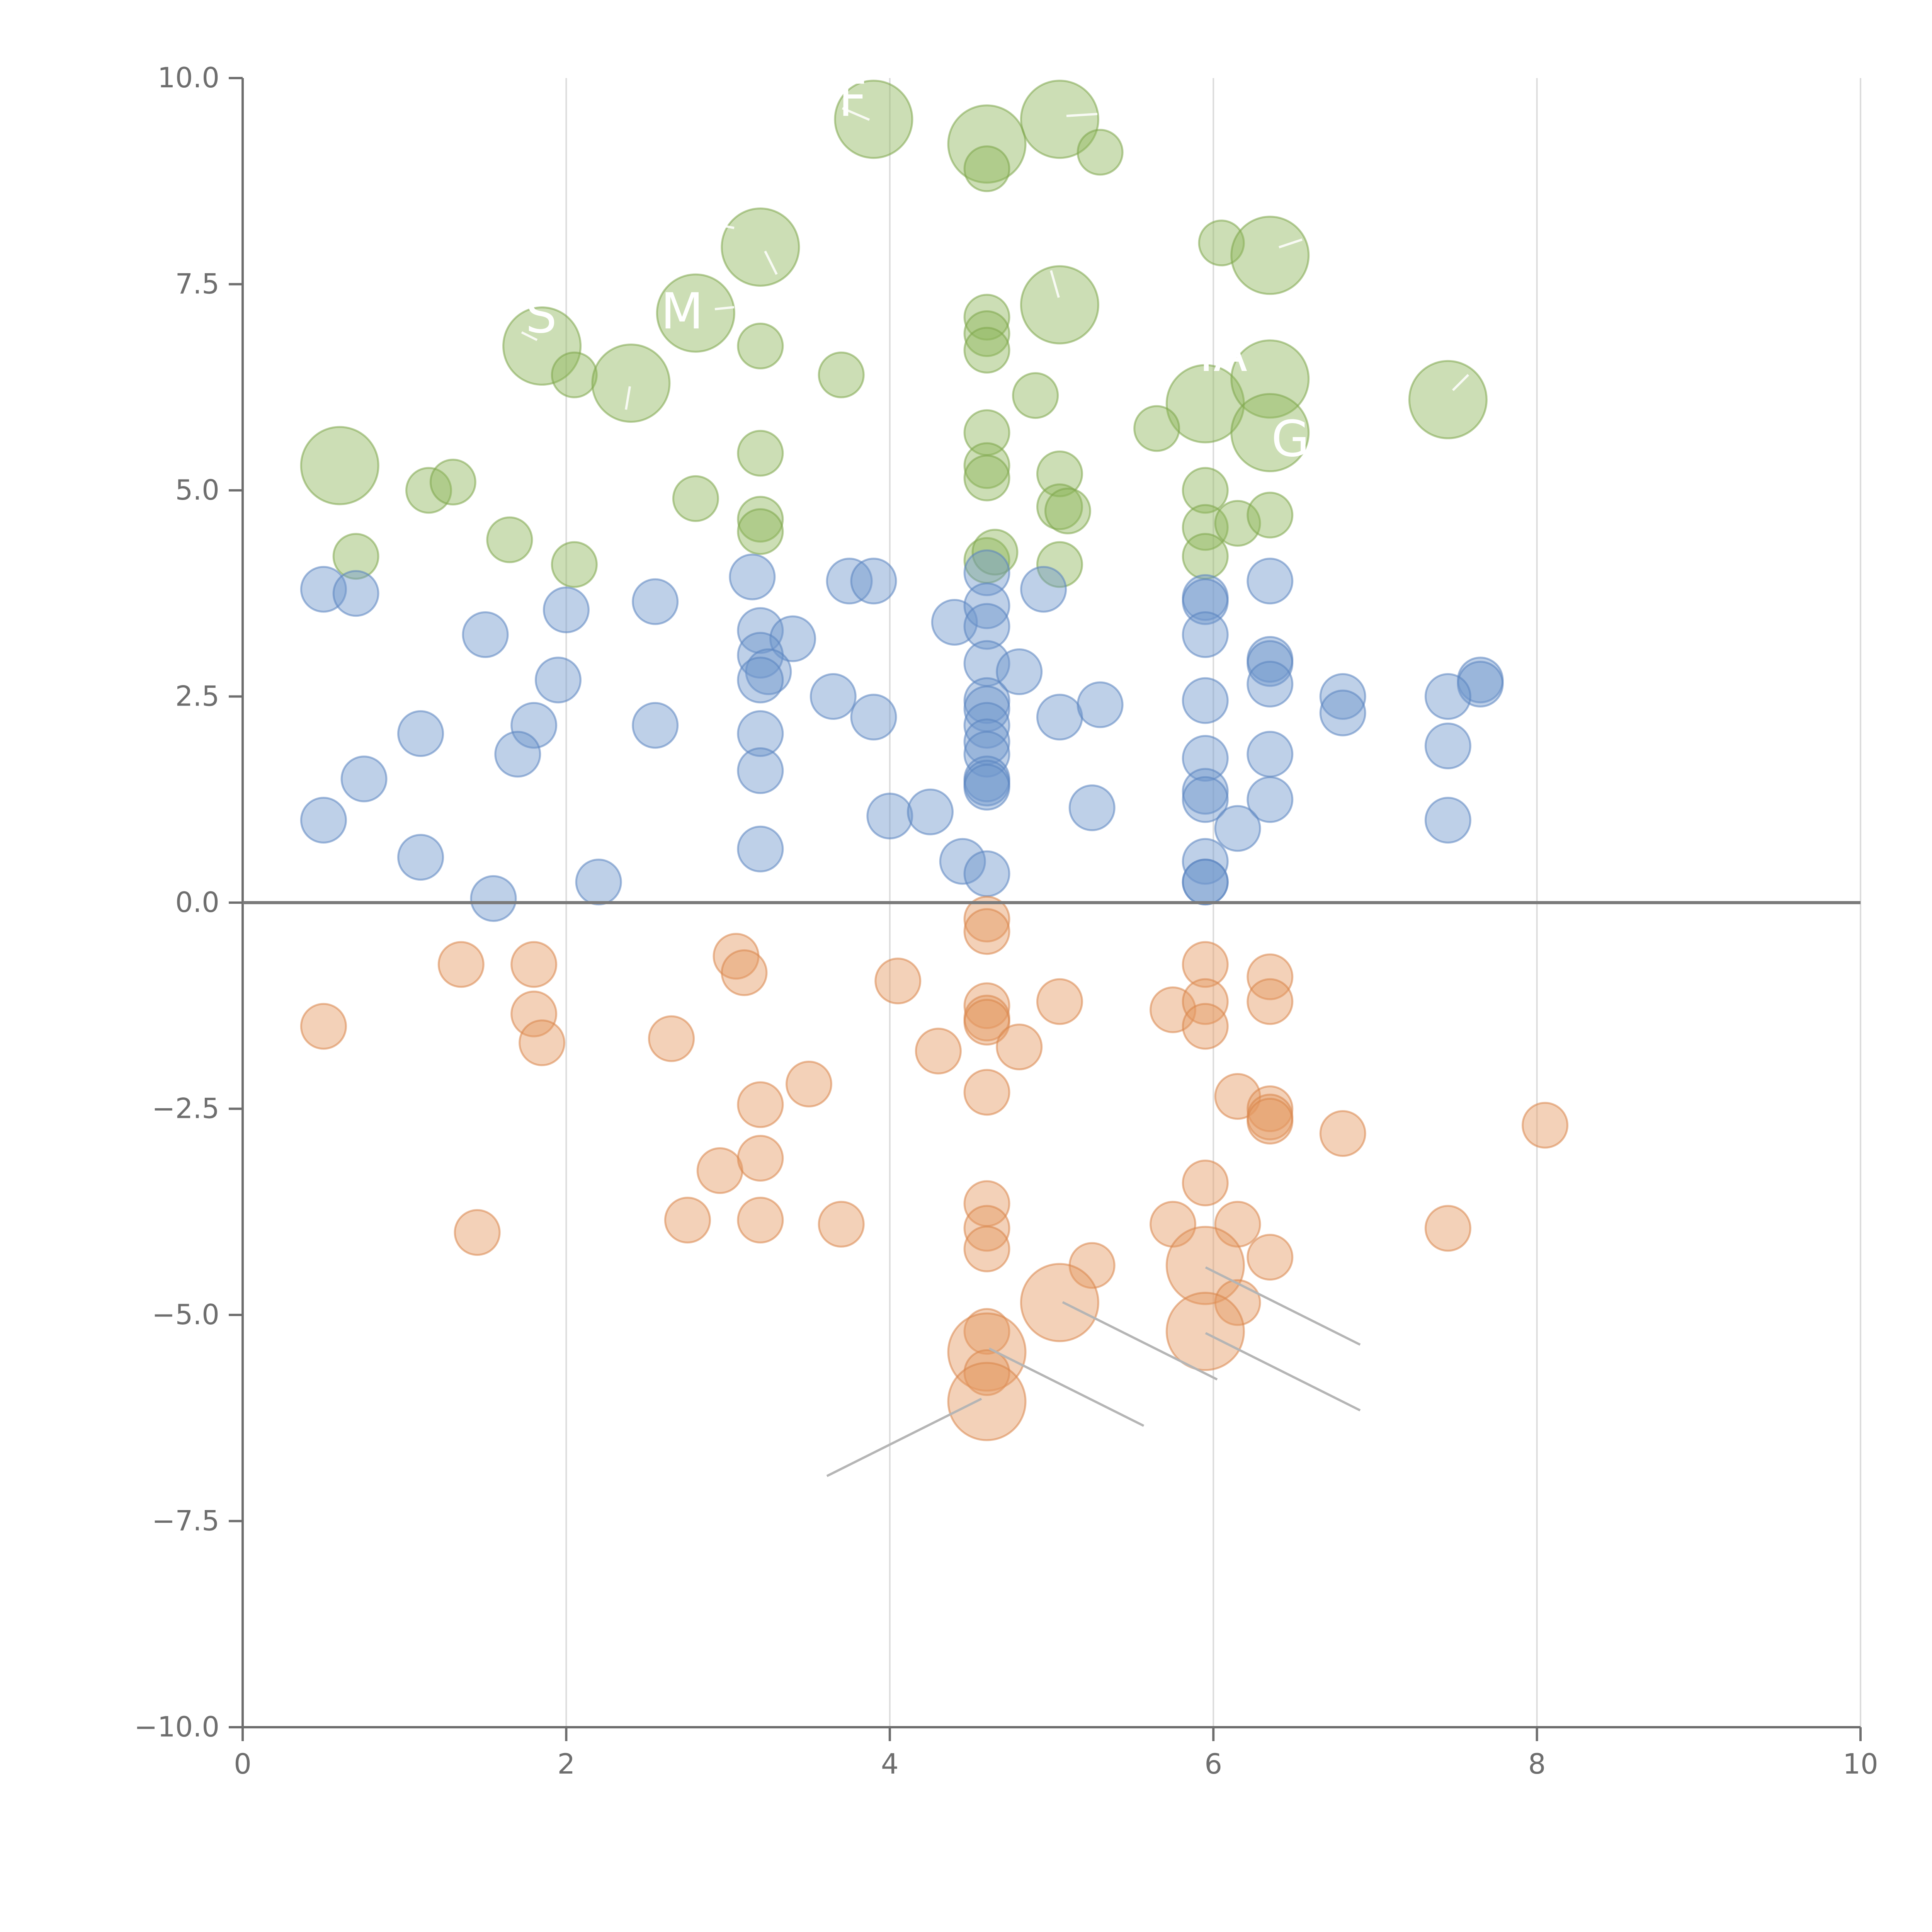 This screenshot has width=1932, height=1932. Describe the element at coordinates (1291, 439) in the screenshot. I see `annotation-label: G` at that location.